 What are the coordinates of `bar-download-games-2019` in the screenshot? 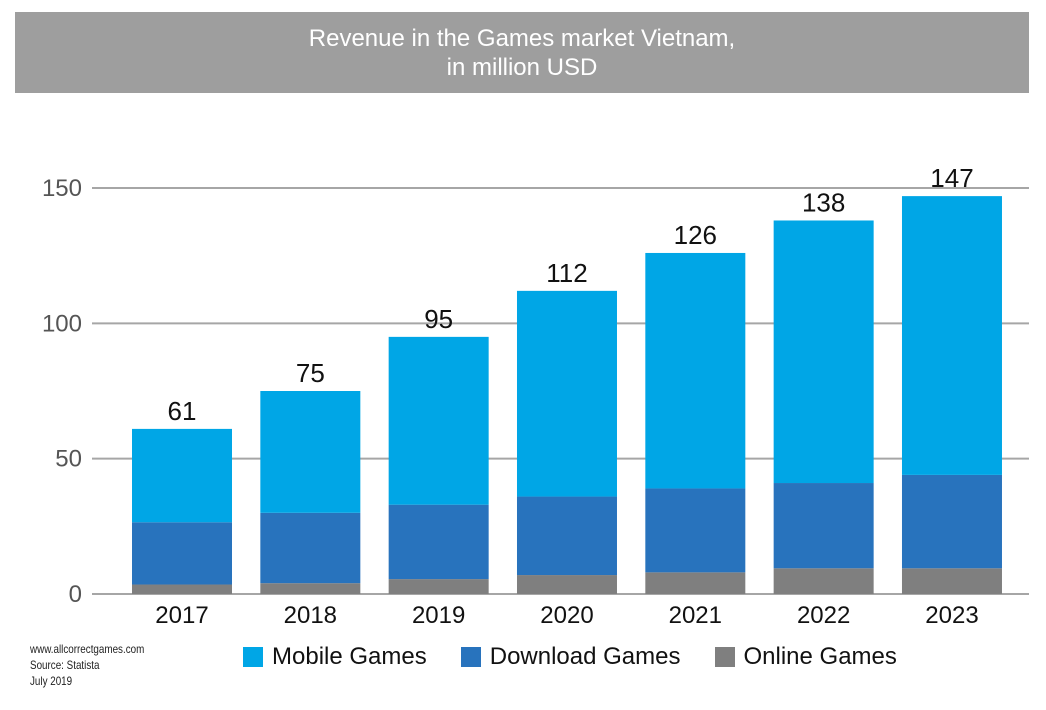 It's located at (438, 542).